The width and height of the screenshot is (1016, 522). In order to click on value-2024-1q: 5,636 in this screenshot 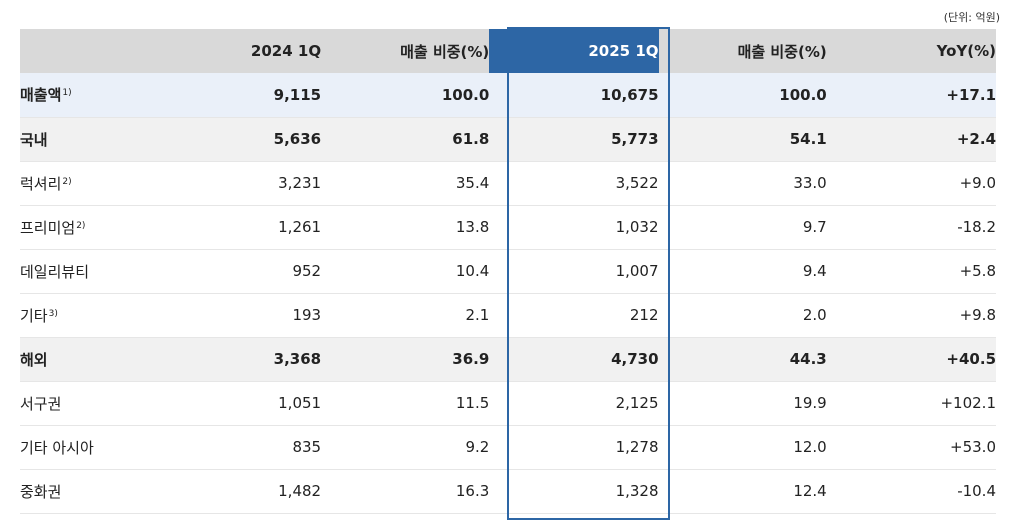, I will do `click(258, 139)`.